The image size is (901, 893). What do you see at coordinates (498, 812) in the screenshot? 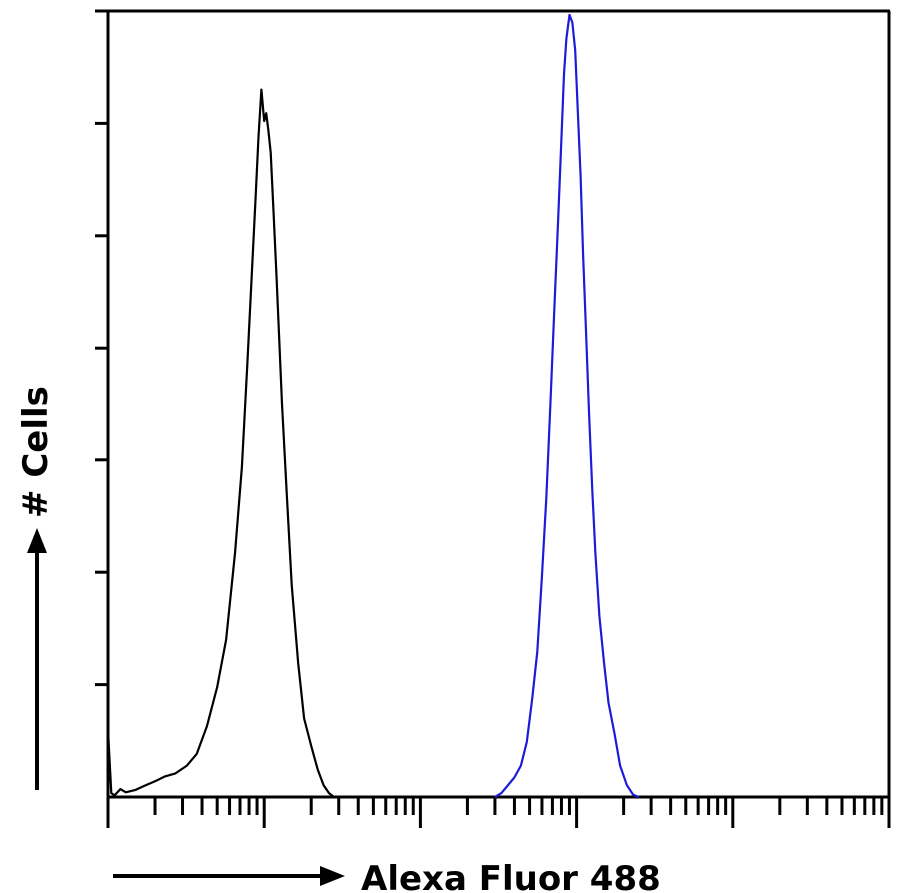
I see `x-axis-ticks` at bounding box center [498, 812].